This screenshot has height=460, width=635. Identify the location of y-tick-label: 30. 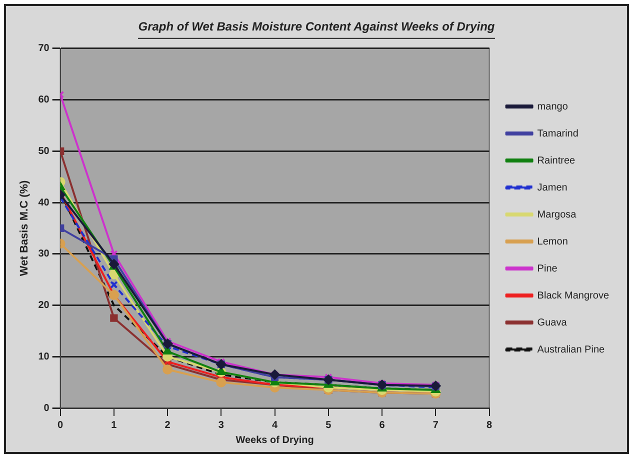
(44, 254).